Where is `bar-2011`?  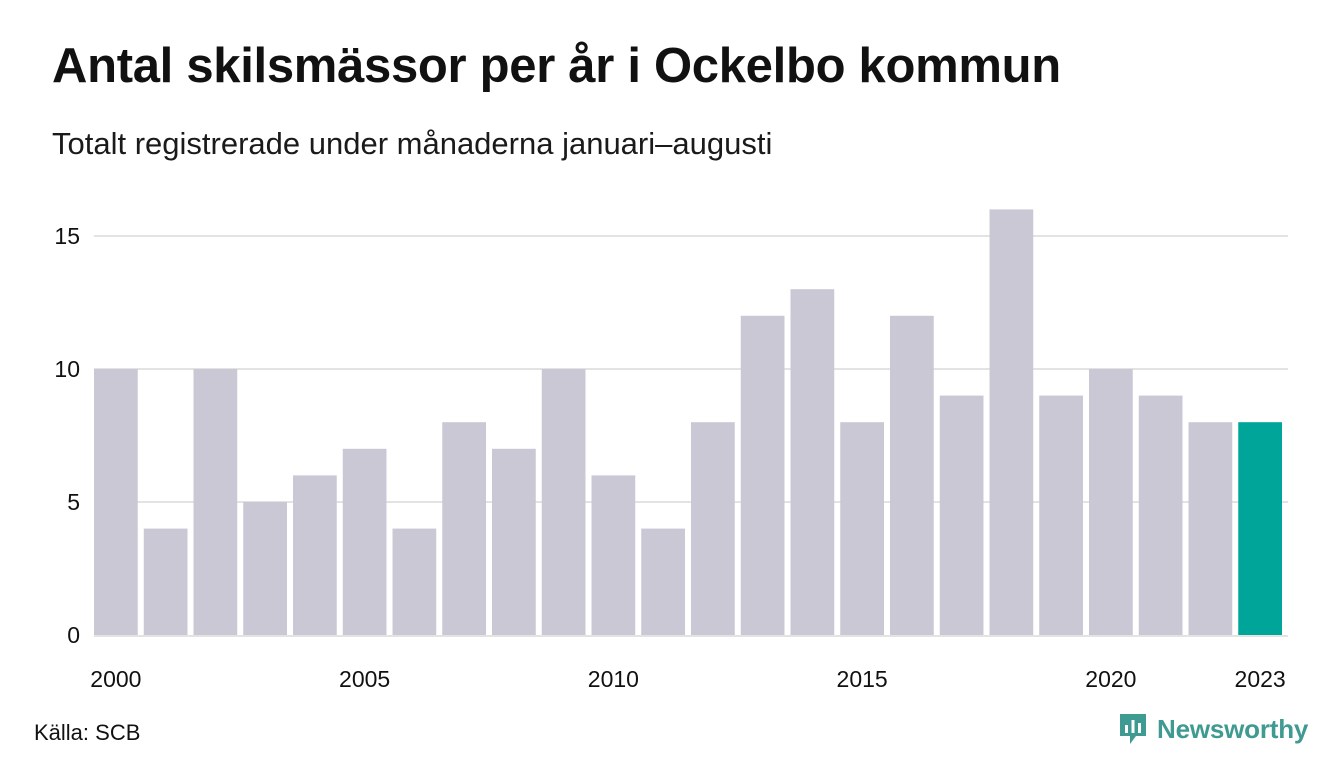 bar-2011 is located at coordinates (663, 581).